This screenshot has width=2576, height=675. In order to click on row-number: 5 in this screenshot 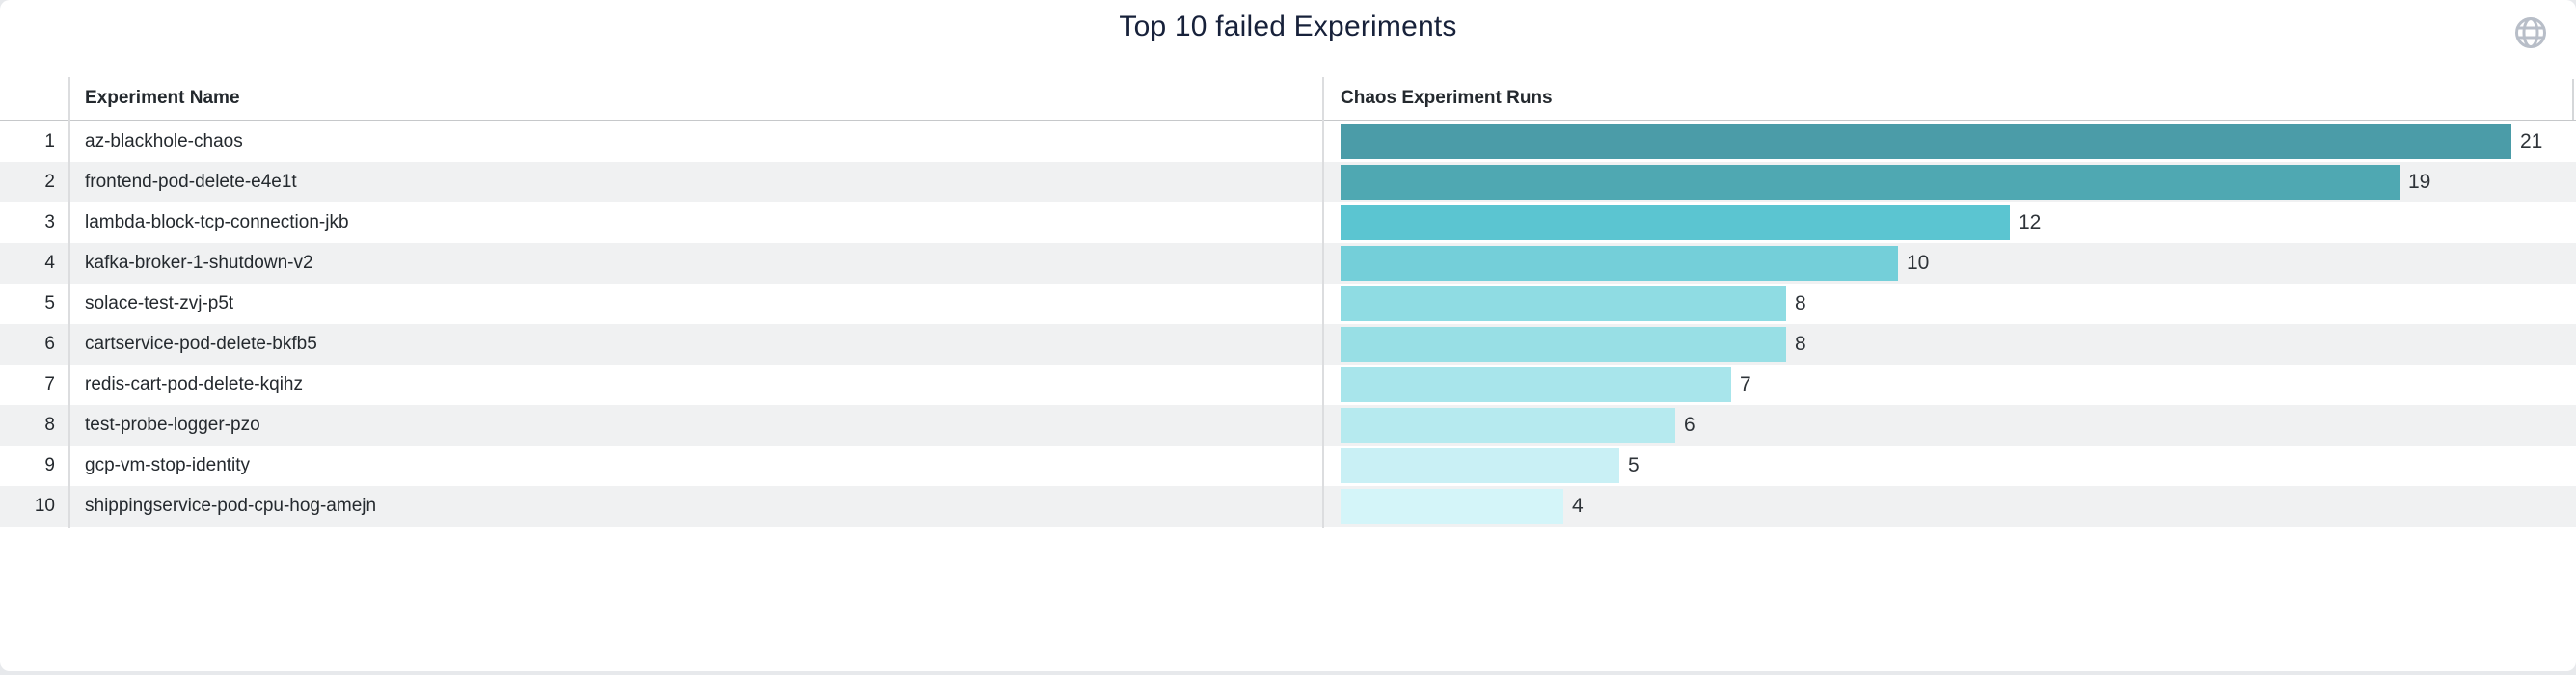, I will do `click(49, 303)`.